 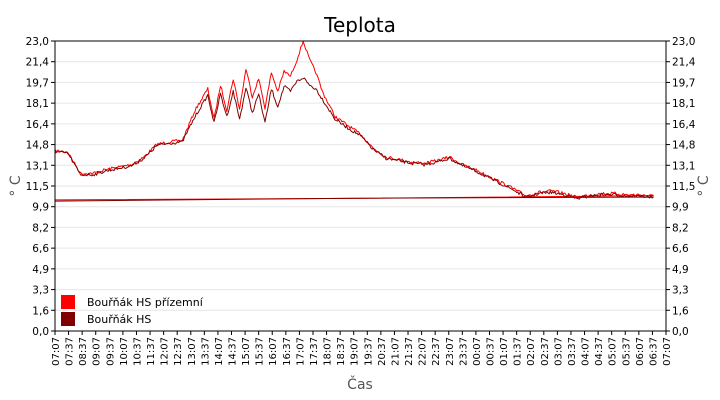 What do you see at coordinates (16, 185) in the screenshot?
I see `y-axis-label-left: ° C` at bounding box center [16, 185].